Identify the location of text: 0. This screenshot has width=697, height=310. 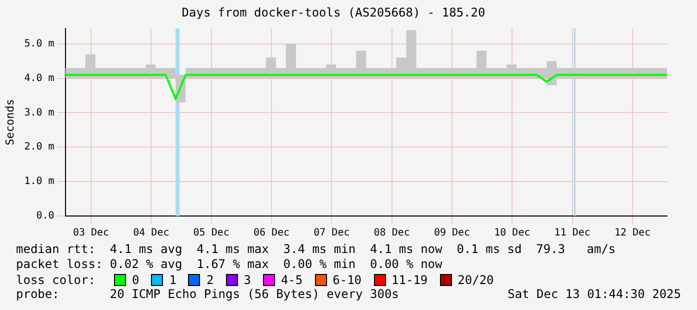
(136, 279).